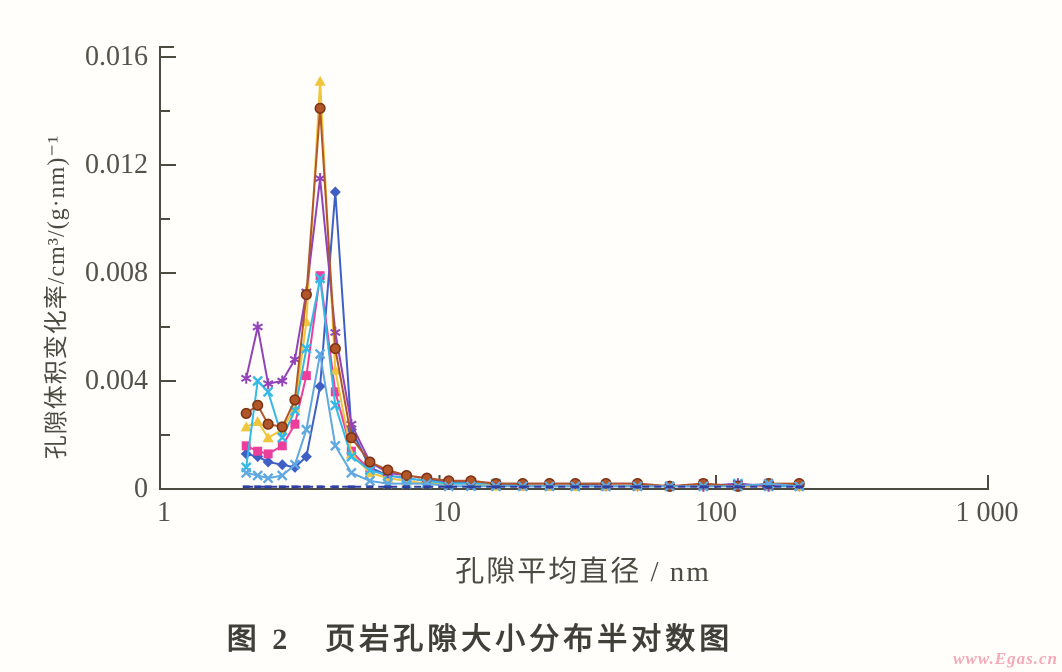 This screenshot has height=672, width=1062. What do you see at coordinates (480, 639) in the screenshot?
I see `figure-caption: 图 2 页岩孔隙大小分布半对数图` at bounding box center [480, 639].